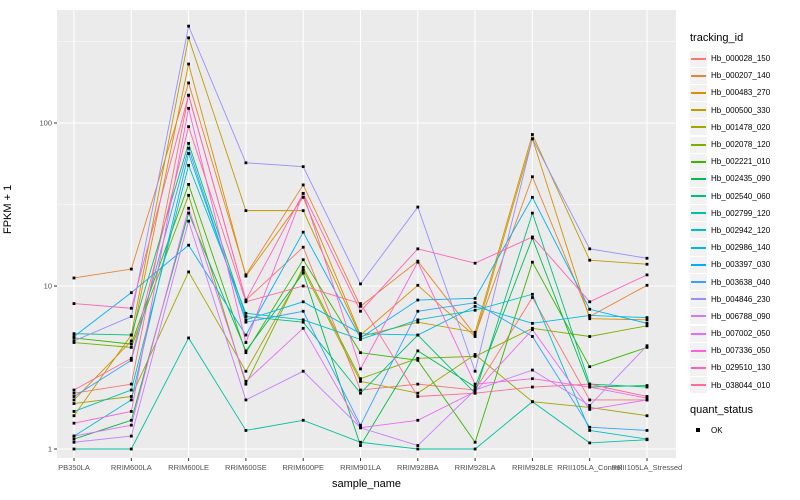  I want to click on legend-label: Hb_003397_030, so click(741, 265).